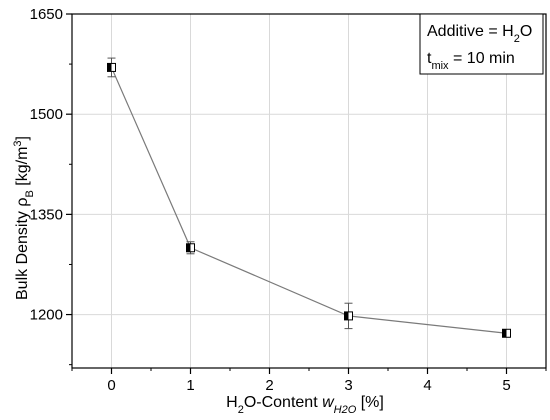 The width and height of the screenshot is (550, 420). What do you see at coordinates (305, 405) in the screenshot?
I see `x-axis-title: H2O-Content wH2O [%]` at bounding box center [305, 405].